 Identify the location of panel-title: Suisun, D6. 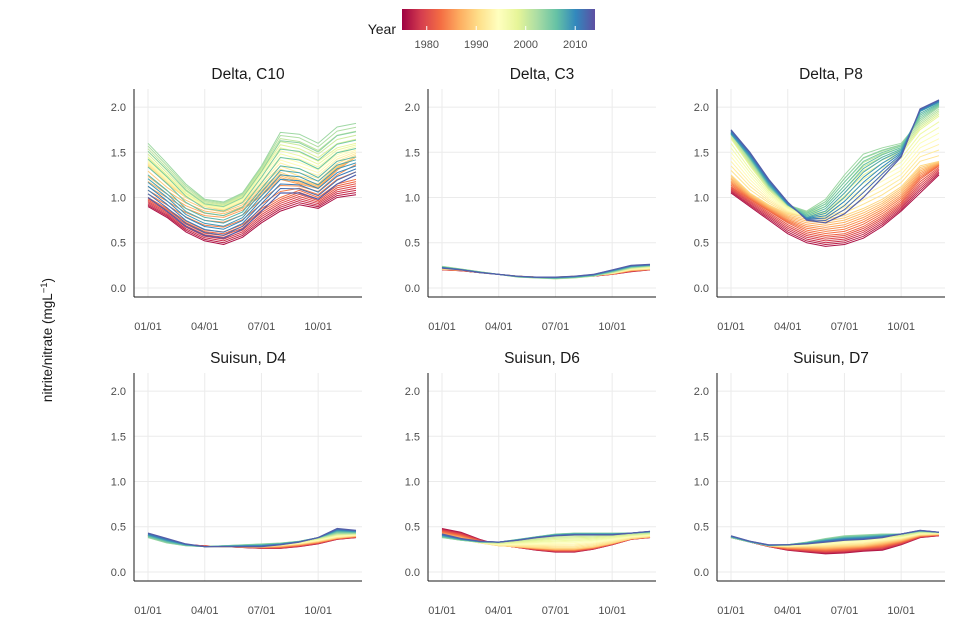
(542, 358).